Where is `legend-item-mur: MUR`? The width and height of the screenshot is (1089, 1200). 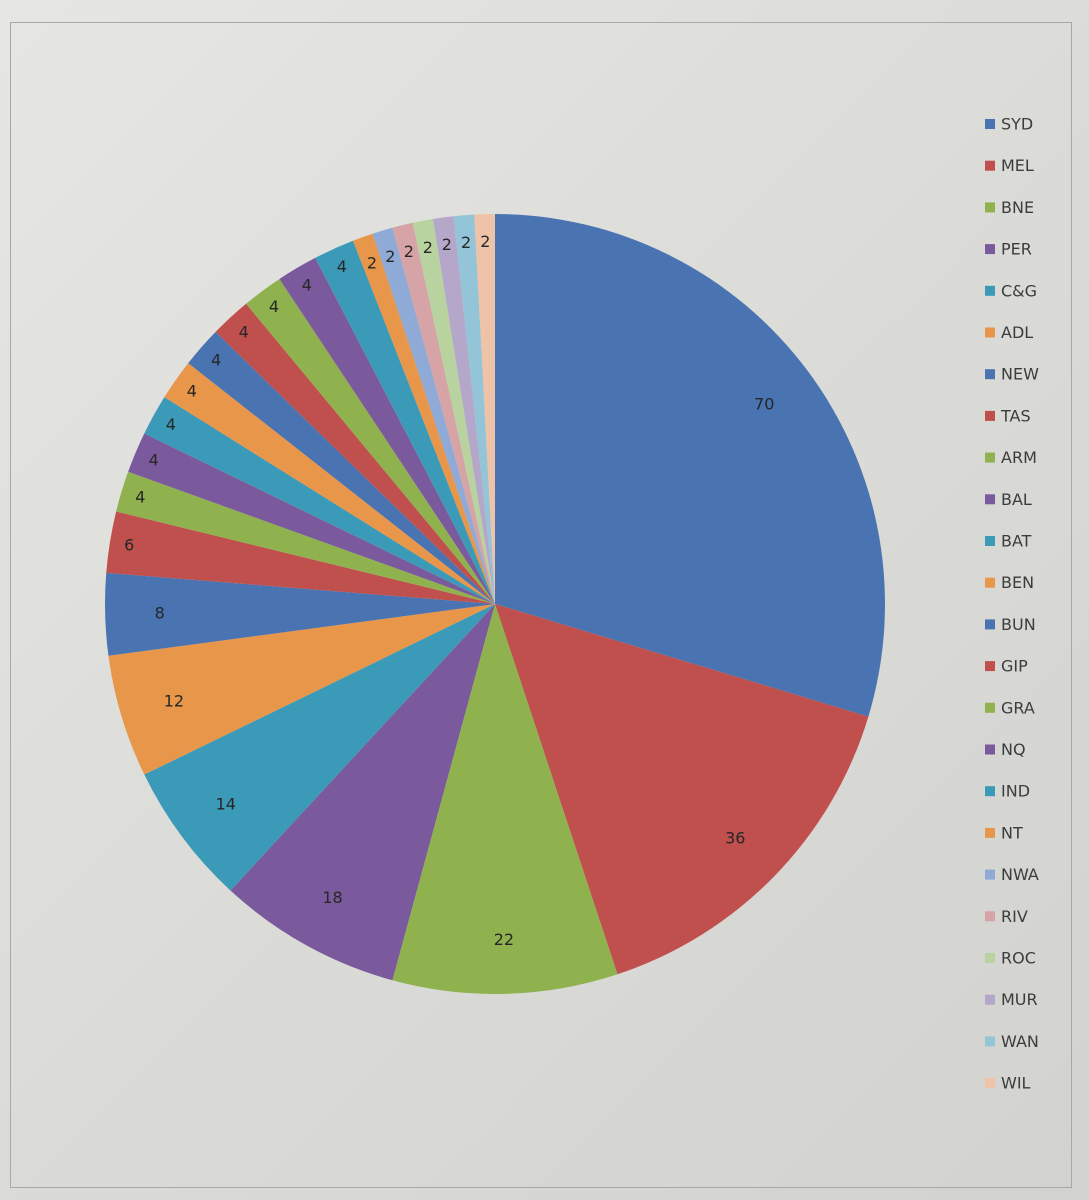
legend-item-mur: MUR is located at coordinates (1011, 999).